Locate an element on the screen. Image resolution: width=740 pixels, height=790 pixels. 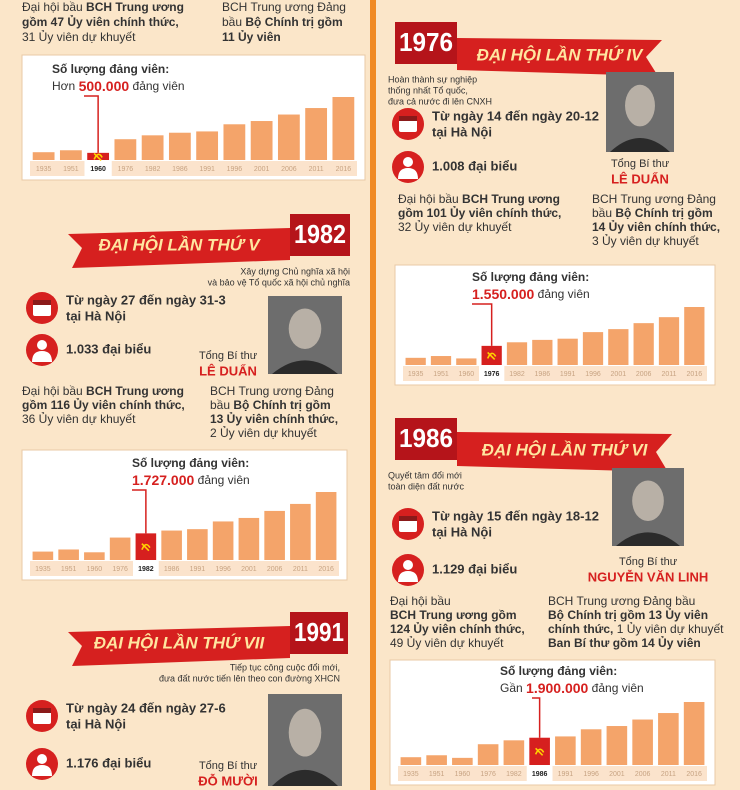
congress-title: ĐẠI HỘI LẦN THỨ VI is located at coordinates (565, 449).